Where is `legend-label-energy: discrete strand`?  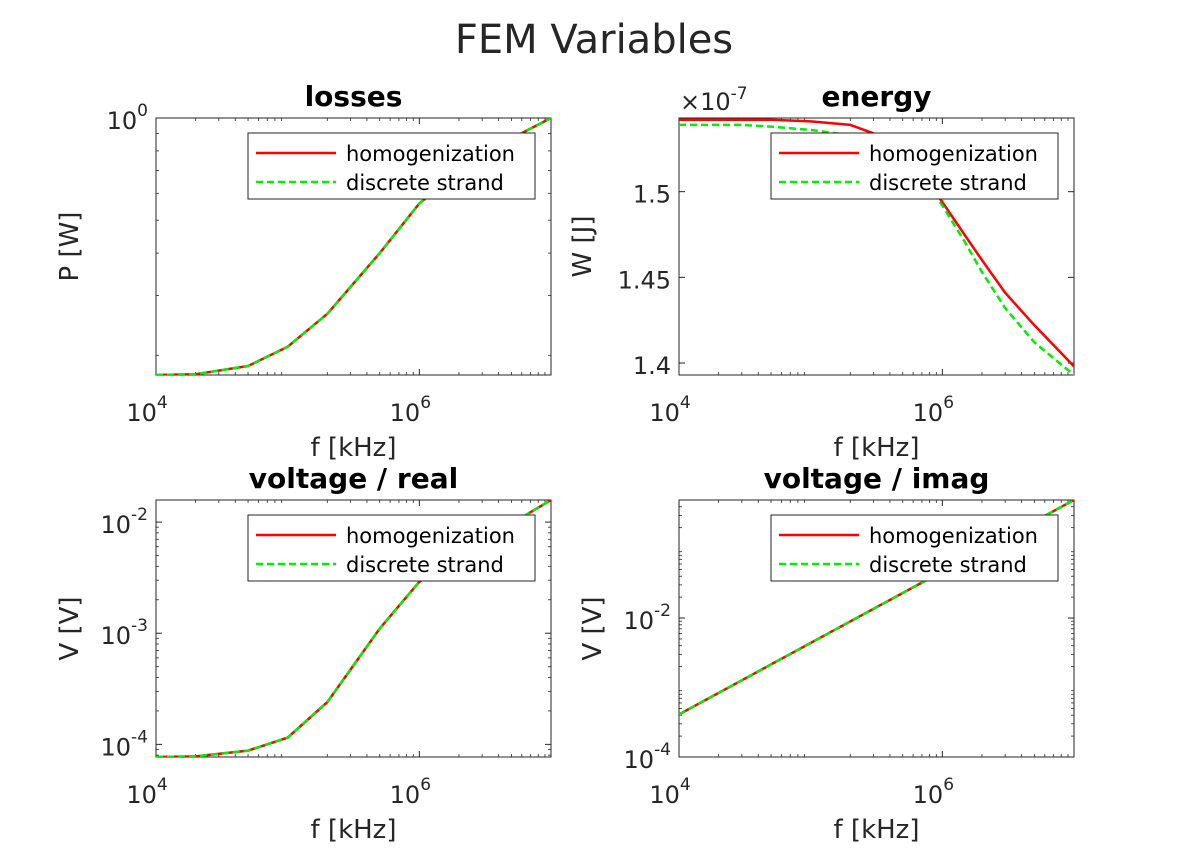 legend-label-energy: discrete strand is located at coordinates (948, 183).